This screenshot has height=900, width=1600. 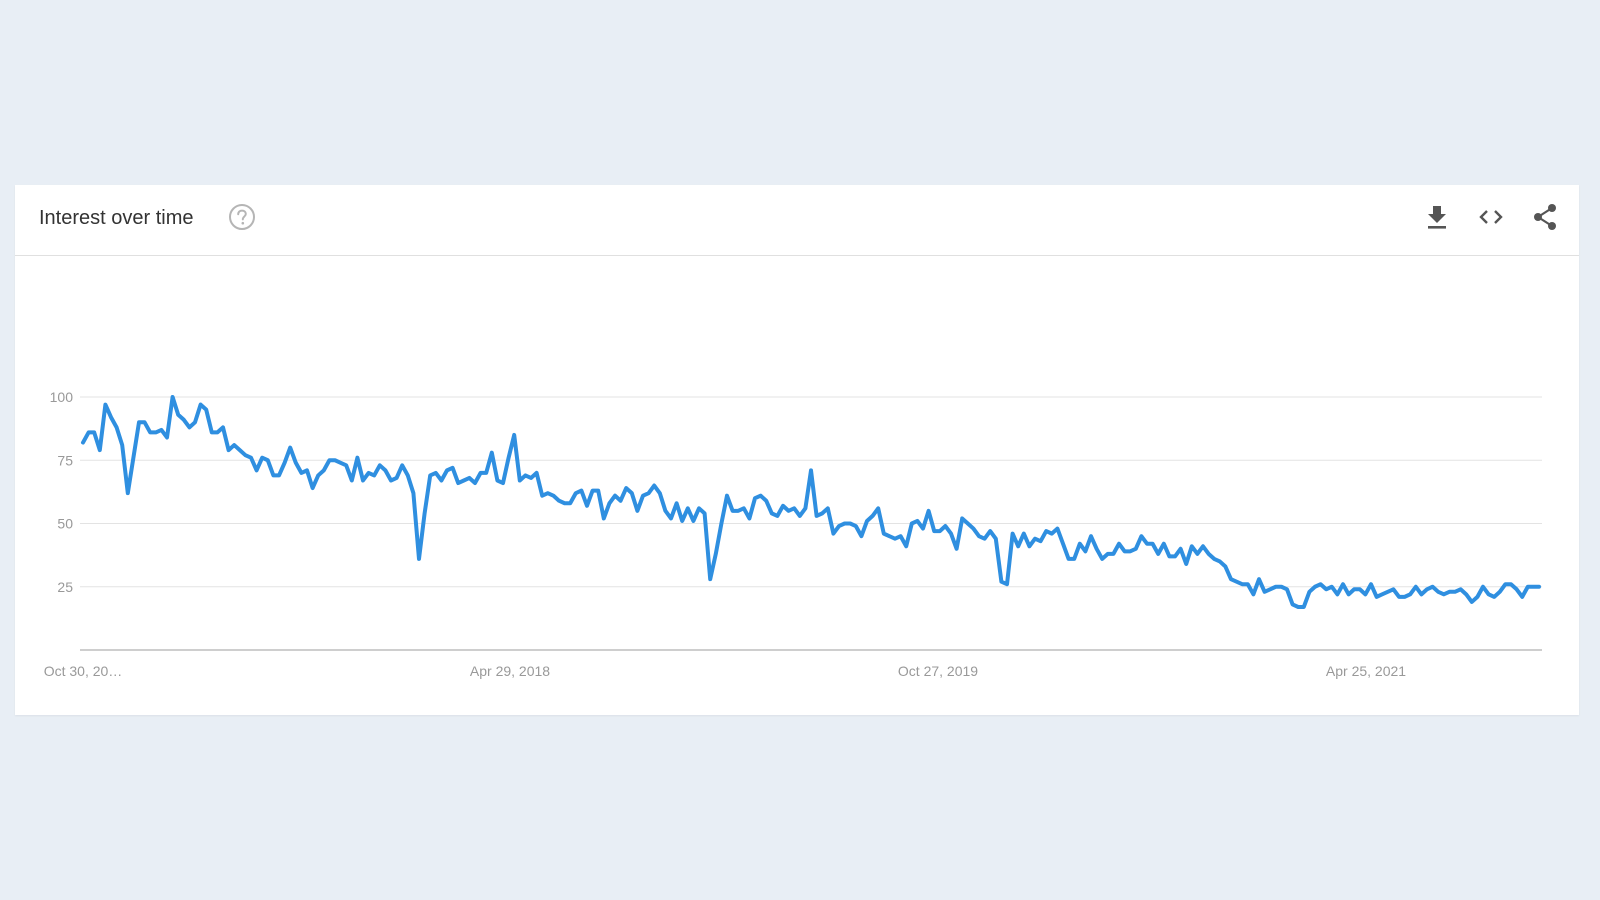 I want to click on download-icon, so click(x=1437, y=219).